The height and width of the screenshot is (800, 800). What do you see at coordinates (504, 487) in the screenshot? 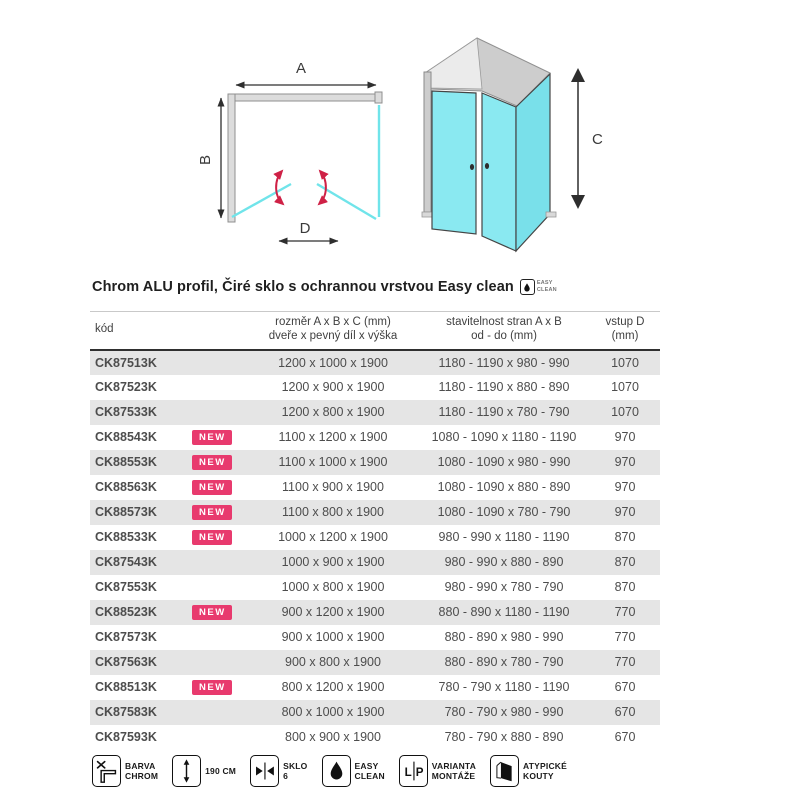
I see `adjustability-value: 1080 - 1090 x 880 - 890` at bounding box center [504, 487].